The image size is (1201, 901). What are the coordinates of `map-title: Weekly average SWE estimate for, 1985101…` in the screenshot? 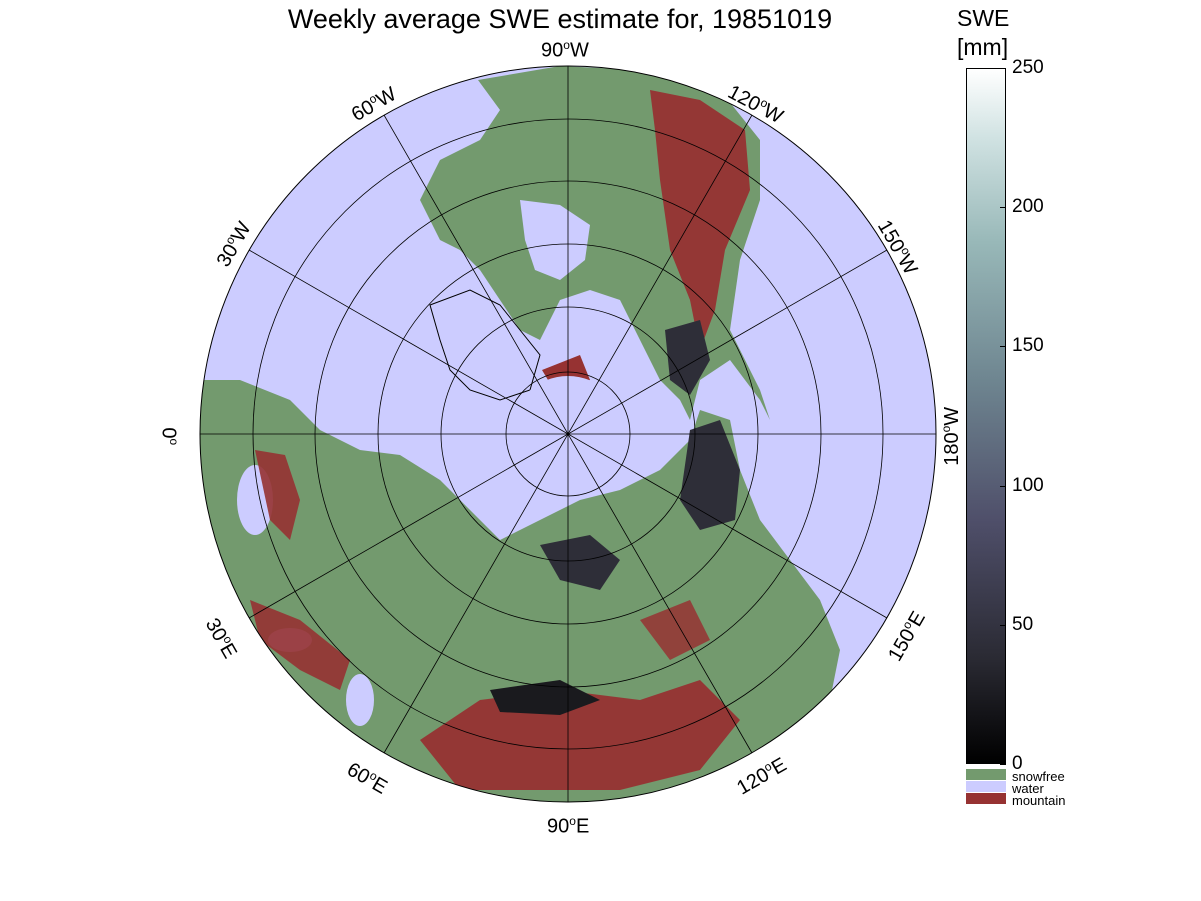 It's located at (560, 19).